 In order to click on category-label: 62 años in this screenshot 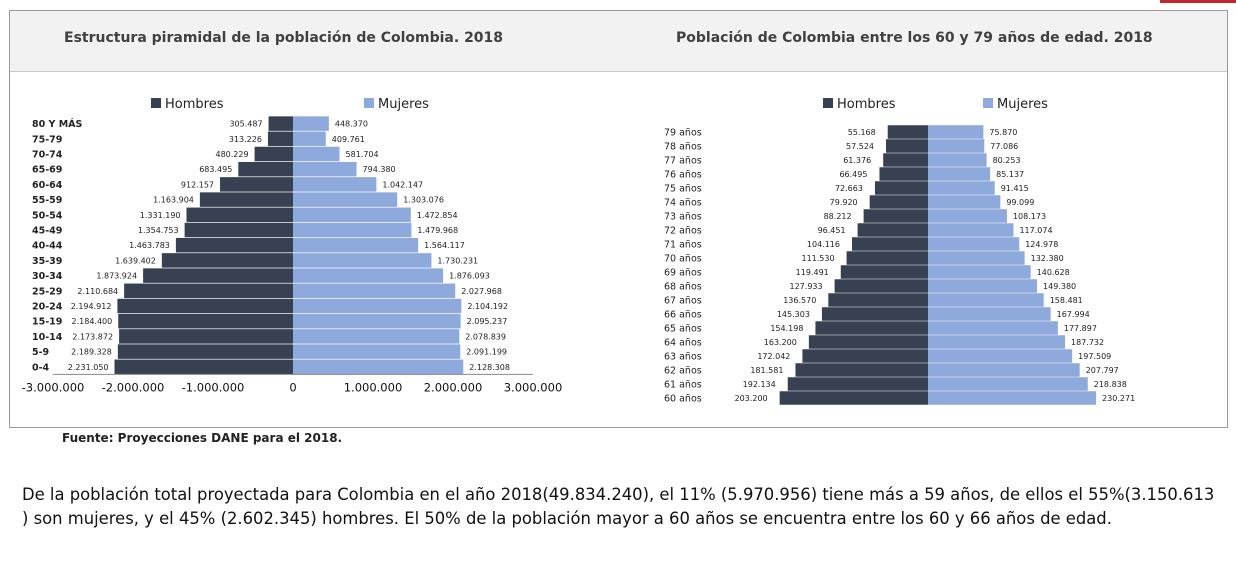, I will do `click(683, 371)`.